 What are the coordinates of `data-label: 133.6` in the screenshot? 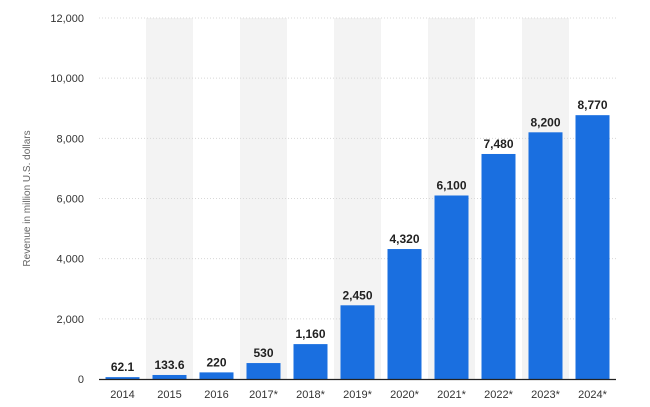 It's located at (169, 365).